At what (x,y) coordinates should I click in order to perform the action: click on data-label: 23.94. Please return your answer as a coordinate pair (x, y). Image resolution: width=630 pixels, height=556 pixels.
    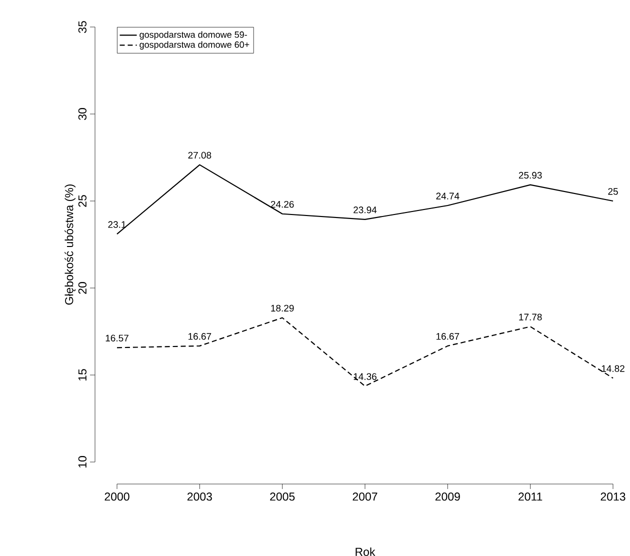
    Looking at the image, I should click on (365, 210).